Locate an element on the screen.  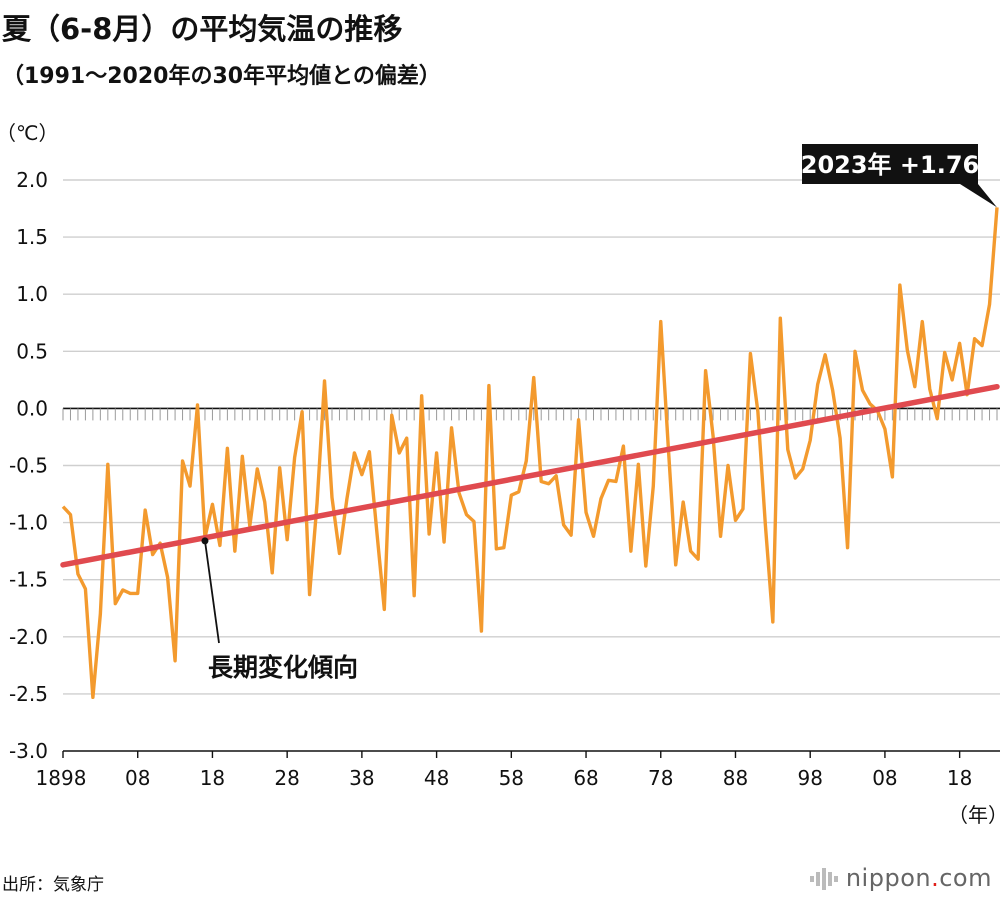
x-tick-label: 58 is located at coordinates (511, 778).